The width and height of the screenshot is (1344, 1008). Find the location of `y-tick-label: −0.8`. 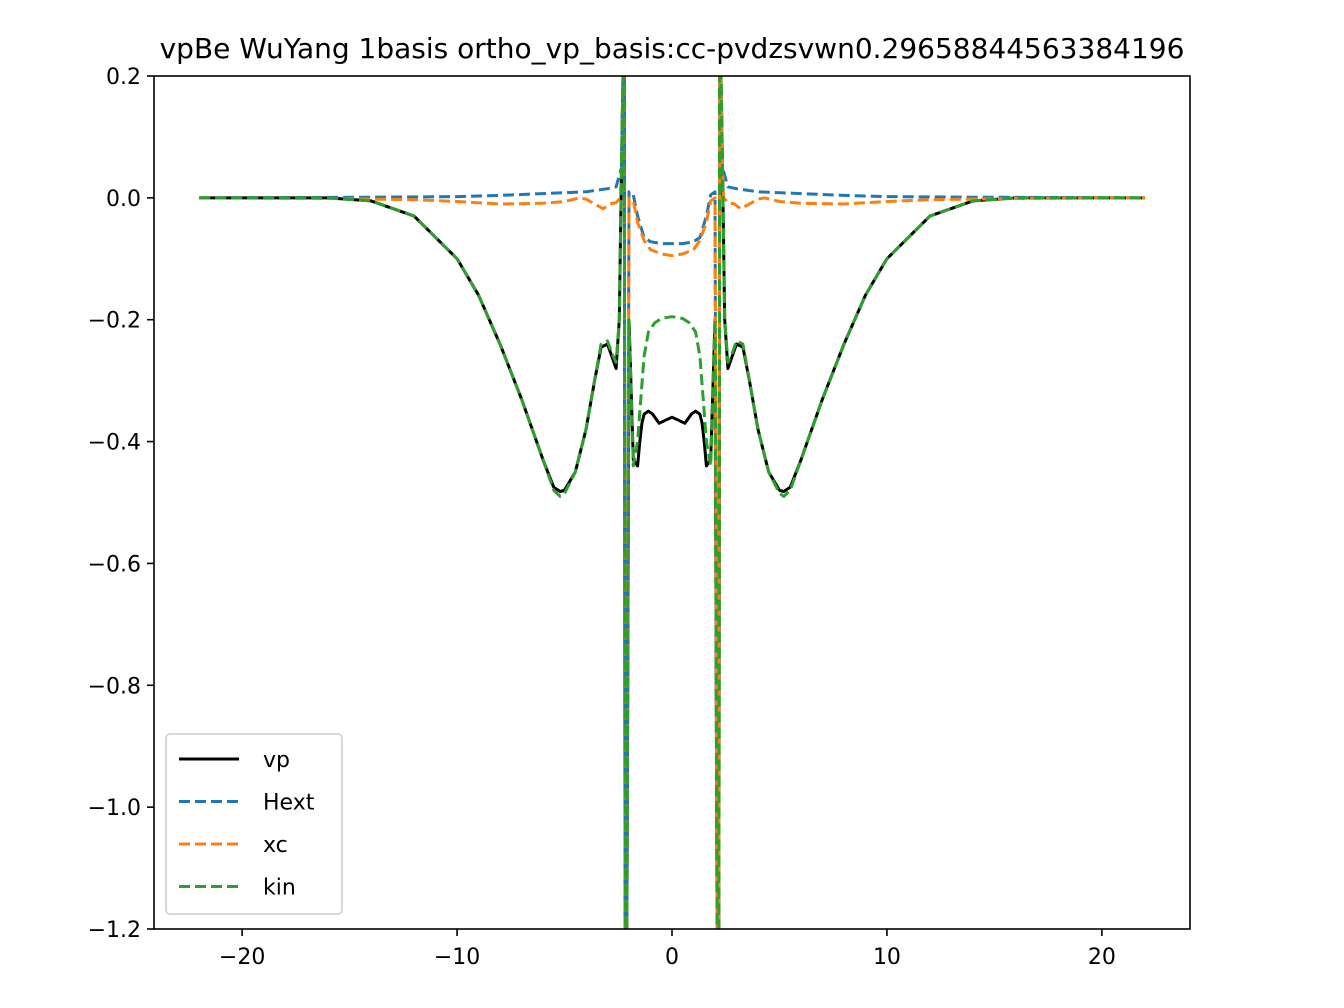

y-tick-label: −0.8 is located at coordinates (114, 686).